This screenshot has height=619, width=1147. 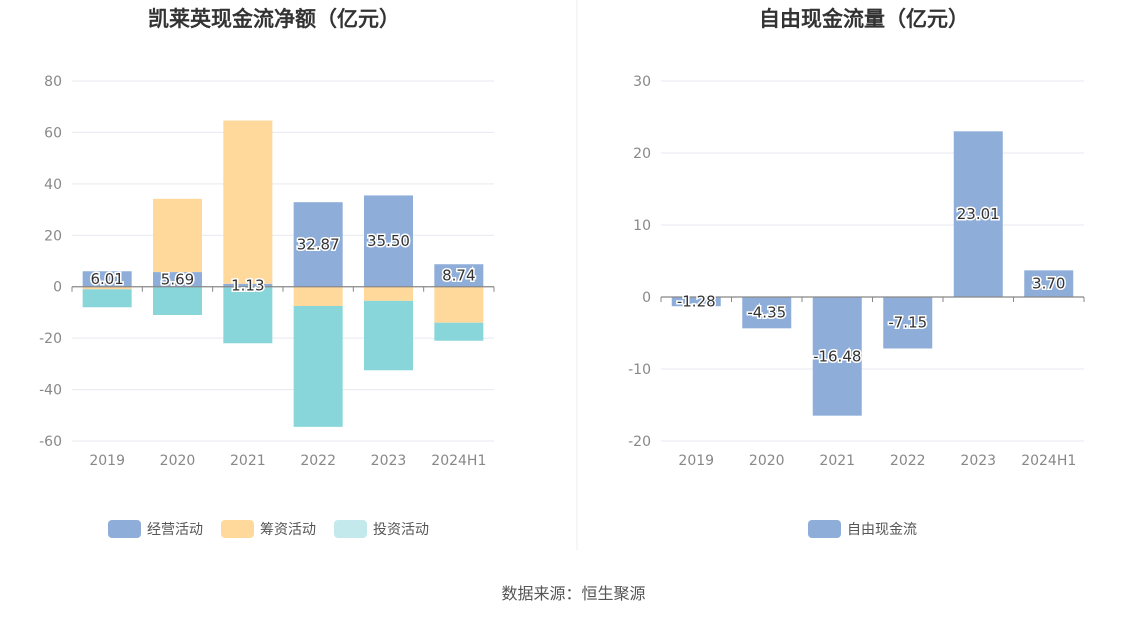 What do you see at coordinates (50, 442) in the screenshot?
I see `y-tick-label: -60` at bounding box center [50, 442].